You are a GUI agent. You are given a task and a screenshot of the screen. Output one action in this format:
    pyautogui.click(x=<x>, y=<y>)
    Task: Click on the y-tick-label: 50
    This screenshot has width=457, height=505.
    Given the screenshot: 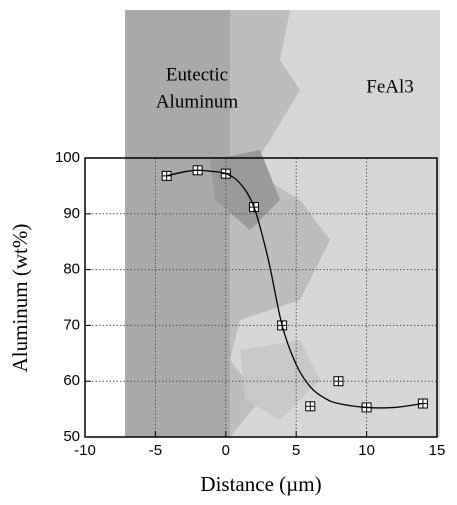 What is the action you would take?
    pyautogui.click(x=71, y=436)
    